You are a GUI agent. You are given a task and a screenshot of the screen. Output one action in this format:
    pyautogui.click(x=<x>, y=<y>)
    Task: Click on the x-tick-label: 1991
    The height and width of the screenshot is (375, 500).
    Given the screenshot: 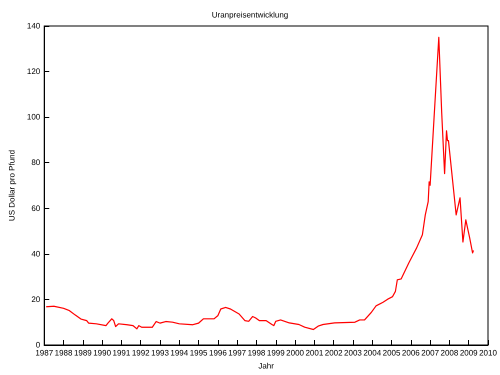 What is the action you would take?
    pyautogui.click(x=121, y=353)
    